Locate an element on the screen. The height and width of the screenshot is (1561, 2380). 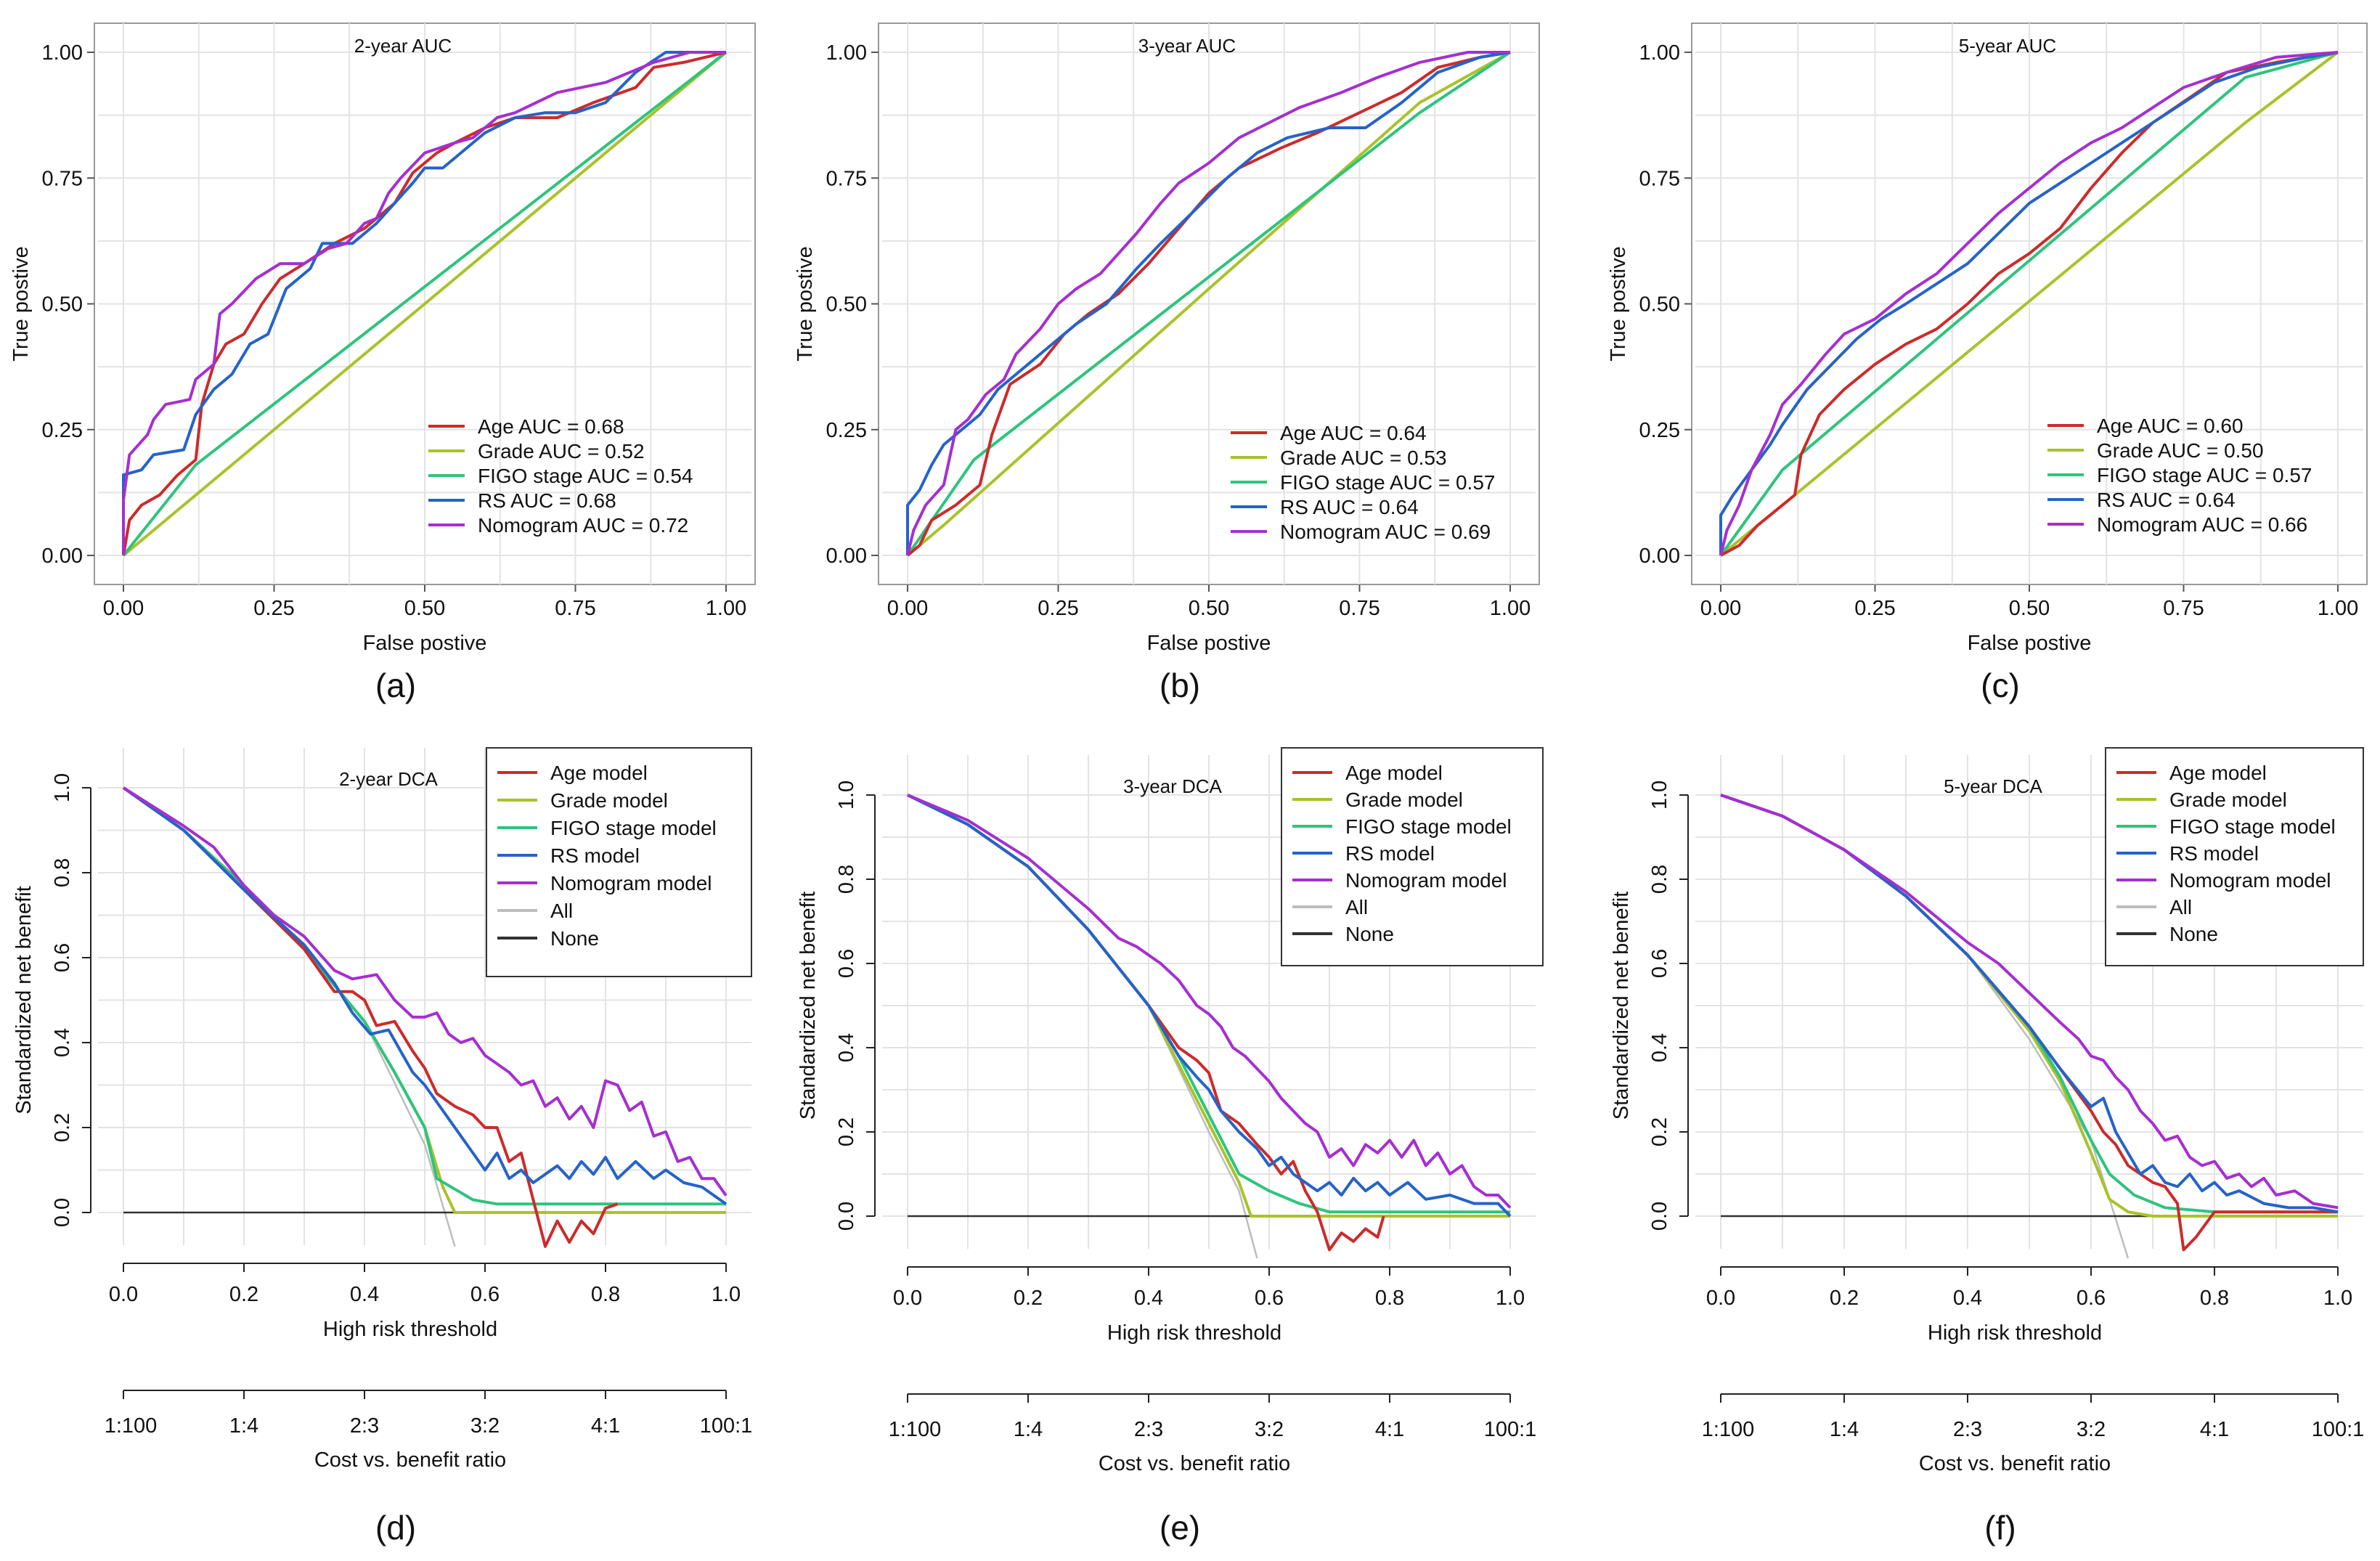
x-tick-label: 0.50 is located at coordinates (425, 608).